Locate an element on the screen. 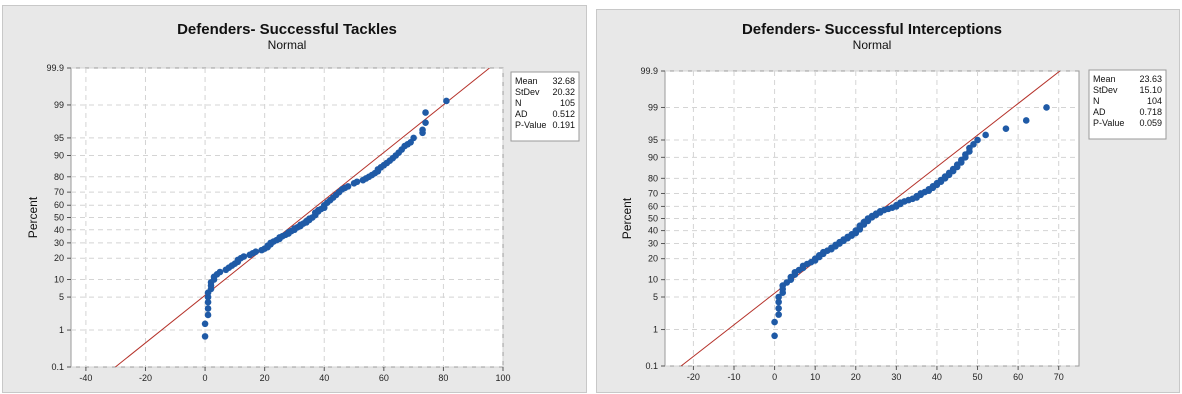 Image resolution: width=1182 pixels, height=394 pixels. stats-value: 105 is located at coordinates (567, 103).